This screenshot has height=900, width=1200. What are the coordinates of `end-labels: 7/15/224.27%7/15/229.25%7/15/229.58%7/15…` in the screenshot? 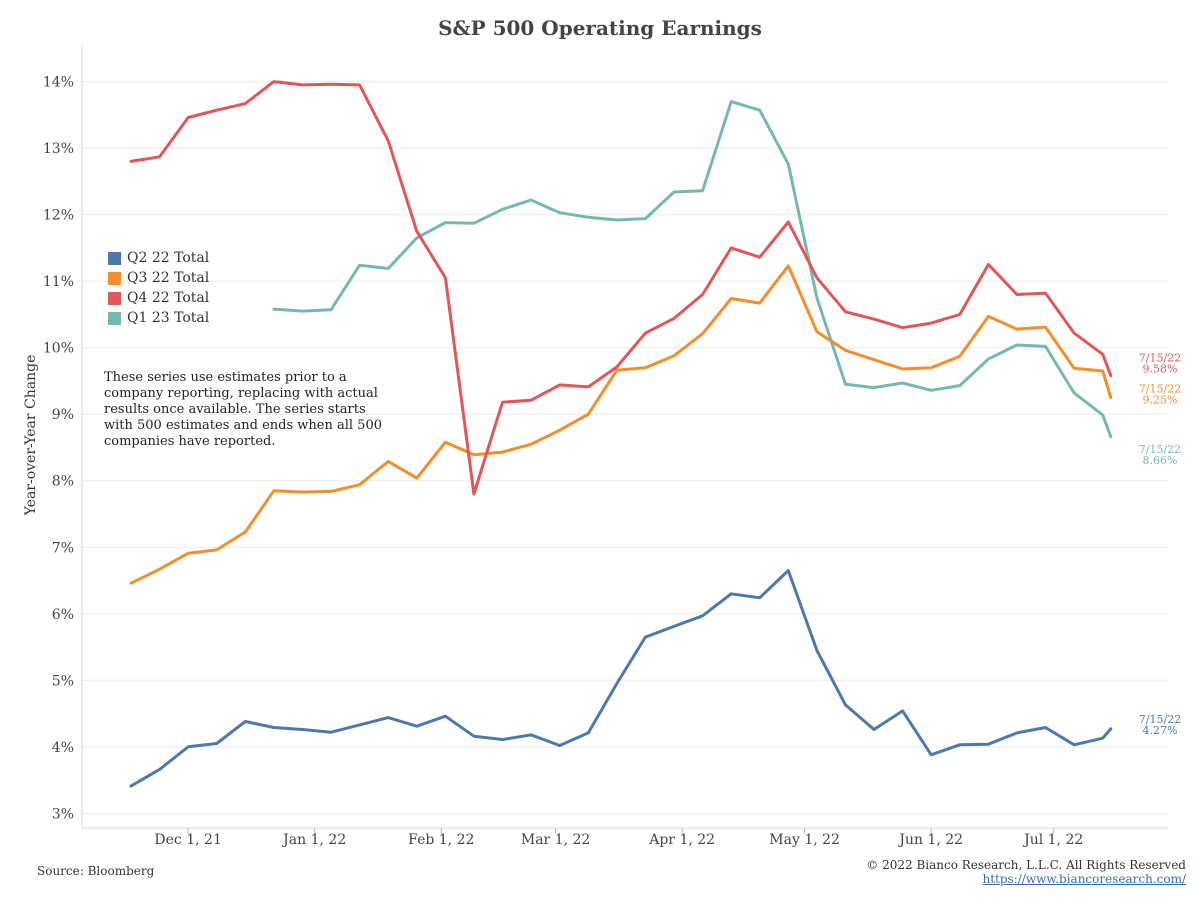 It's located at (1160, 544).